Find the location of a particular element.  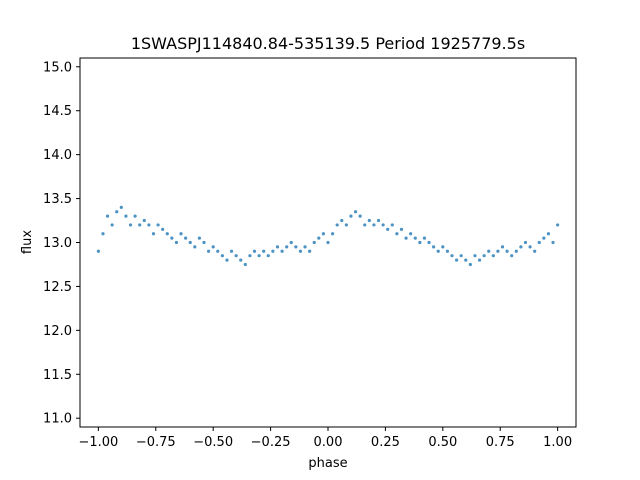

y-tick-label: 13.5 is located at coordinates (57, 199).